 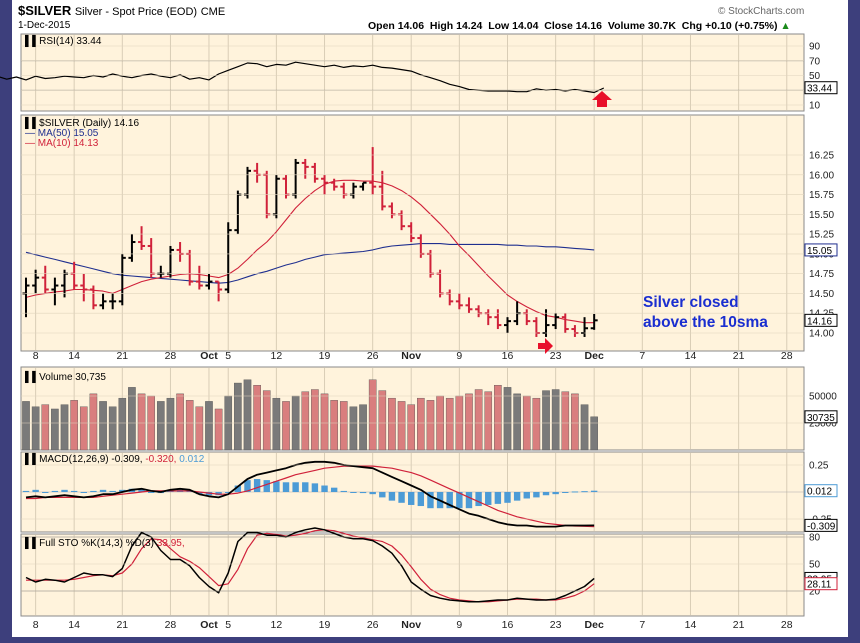 What do you see at coordinates (91, 543) in the screenshot?
I see `sto-legend-part: ▌▌Full STO %K(14,3) %D(3)` at bounding box center [91, 543].